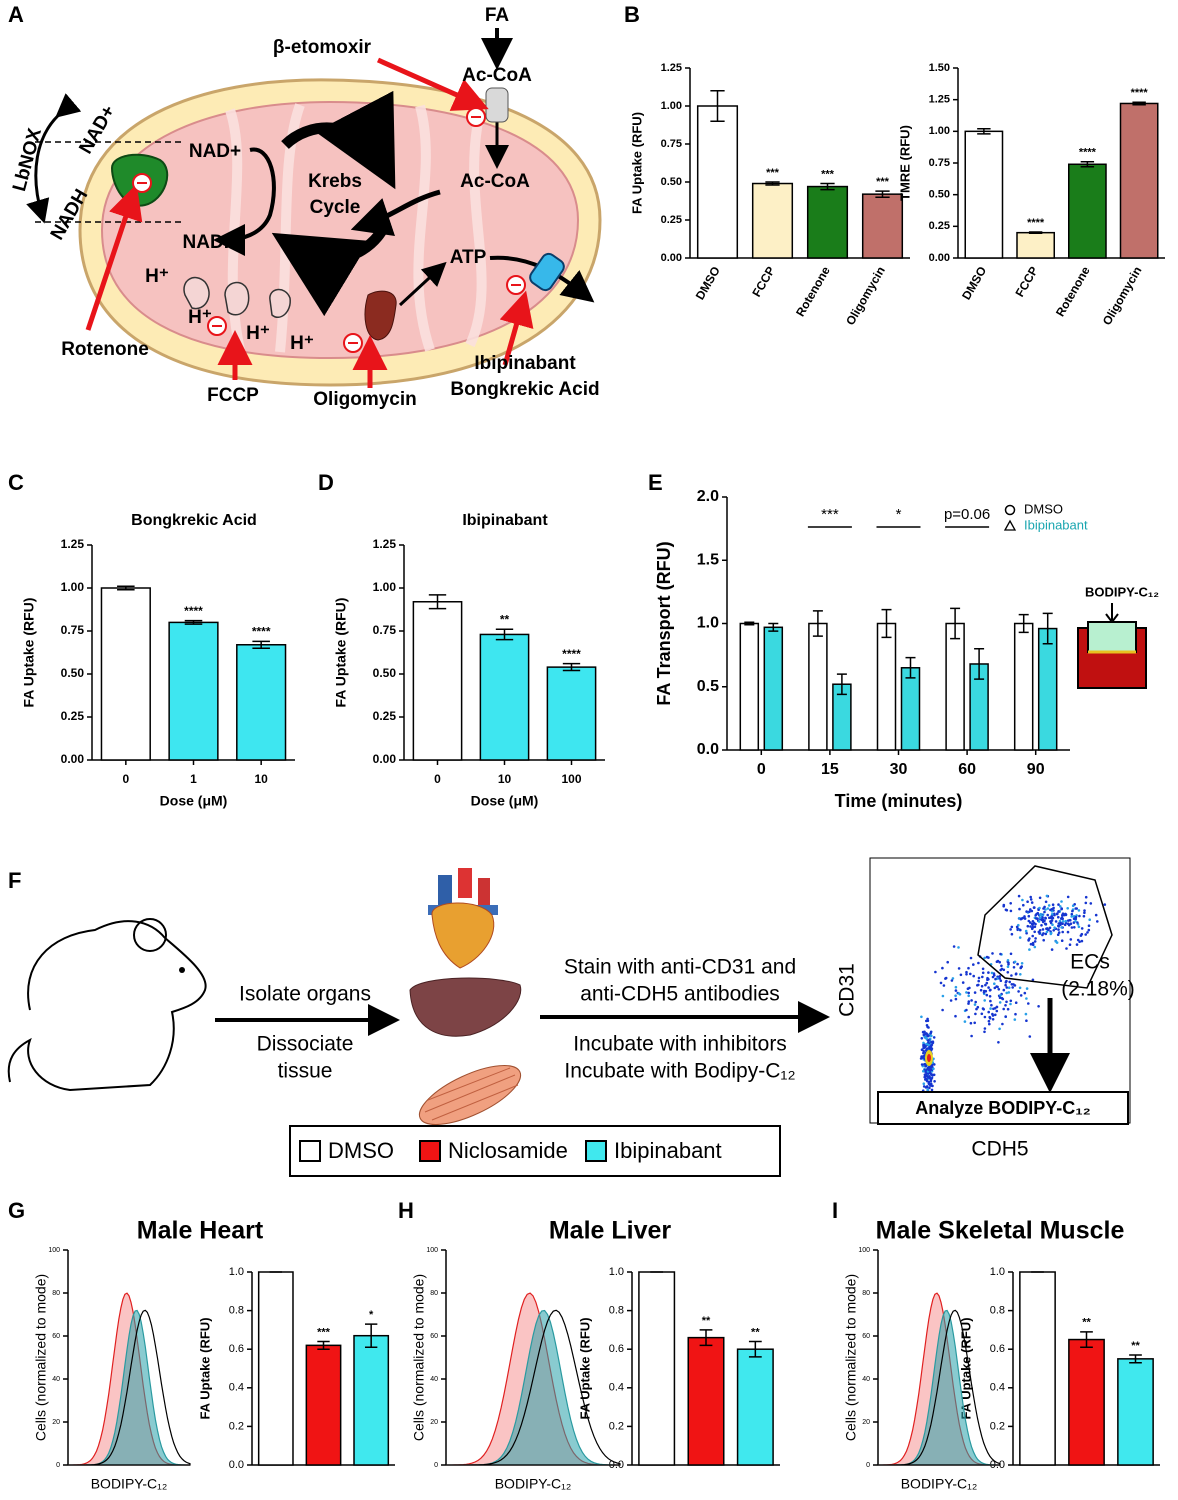 Image resolution: width=1178 pixels, height=1500 pixels. What do you see at coordinates (1112, 613) in the screenshot?
I see `inset-arrow` at bounding box center [1112, 613].